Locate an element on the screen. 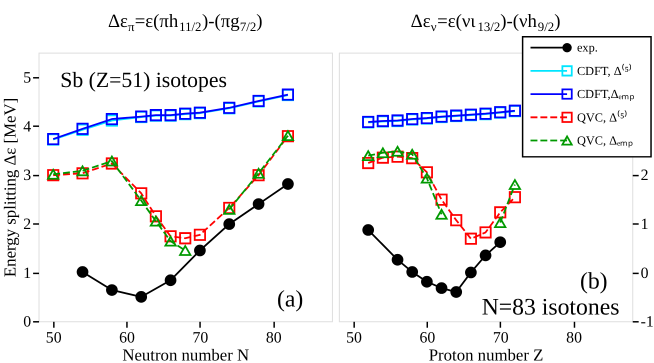 This screenshot has height=363, width=654. x-axis-title: Neutron number N is located at coordinates (186, 354).